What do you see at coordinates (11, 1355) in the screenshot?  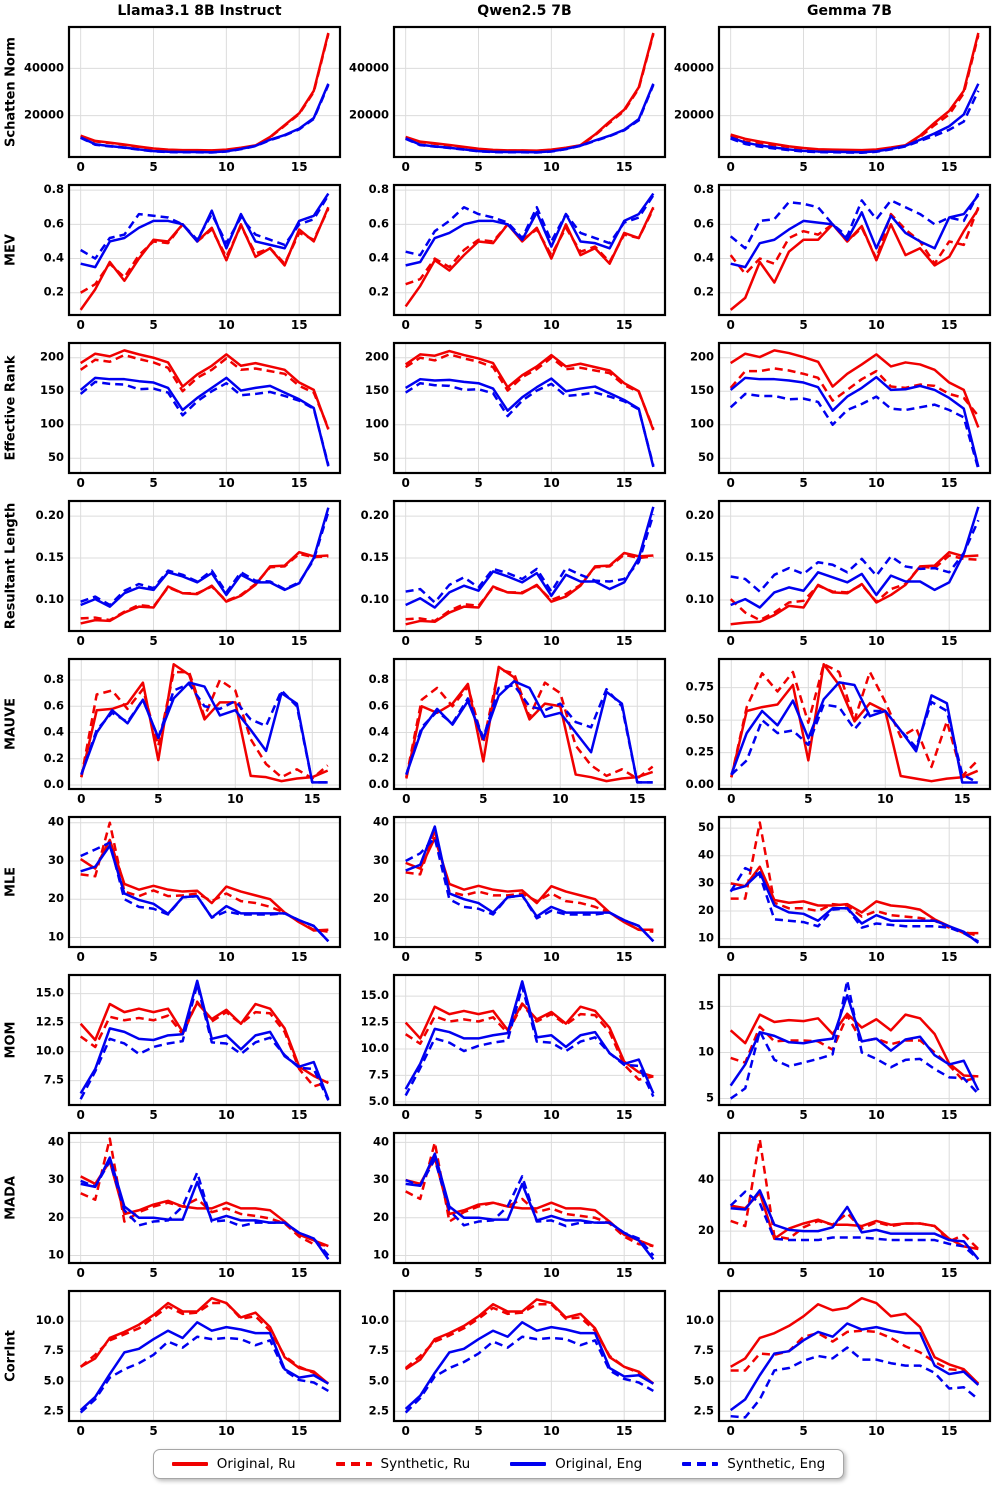 I see `row-label-corrint: CorrInt` at bounding box center [11, 1355].